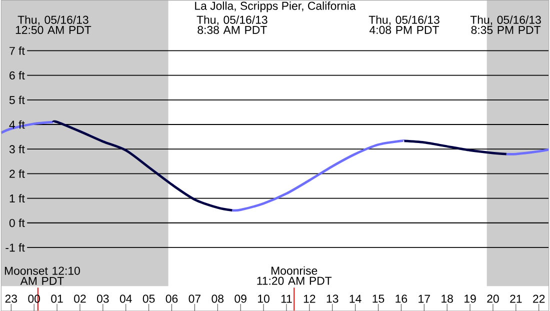 Image resolution: width=550 pixels, height=311 pixels. I want to click on y-tick-label: 6 ft, so click(17, 75).